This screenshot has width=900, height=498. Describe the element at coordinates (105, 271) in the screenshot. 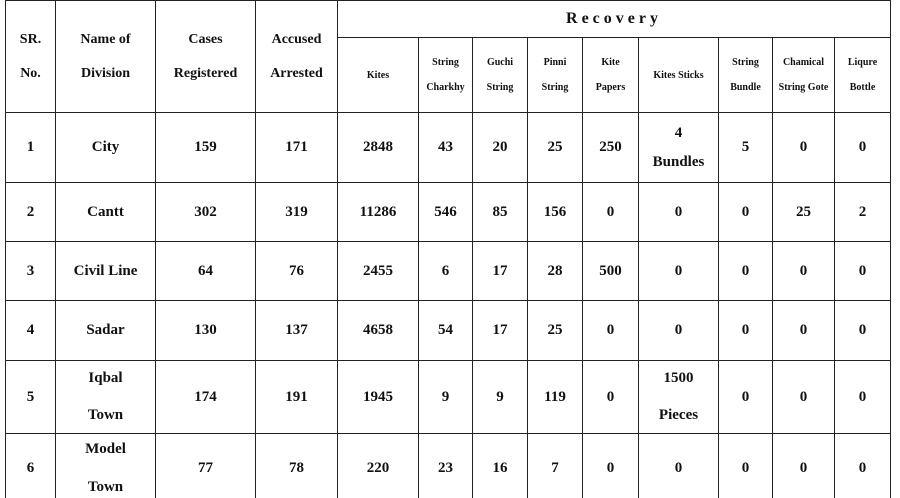

I see `table-cell: Civil Line` at that location.